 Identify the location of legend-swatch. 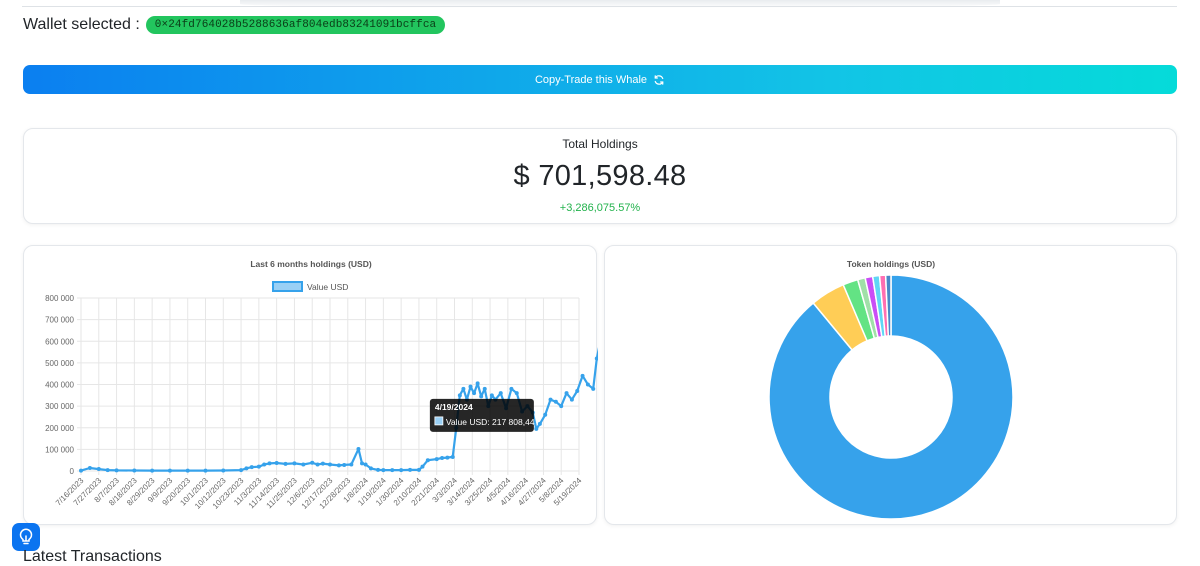
(287, 286).